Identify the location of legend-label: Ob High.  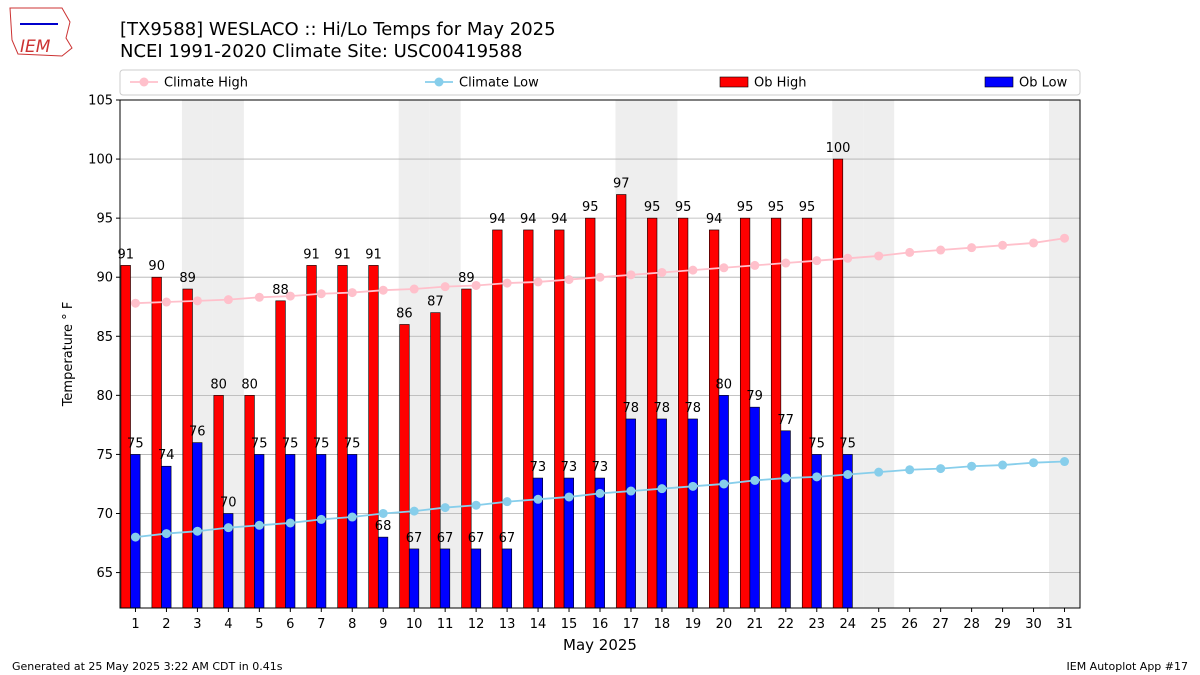
(780, 83).